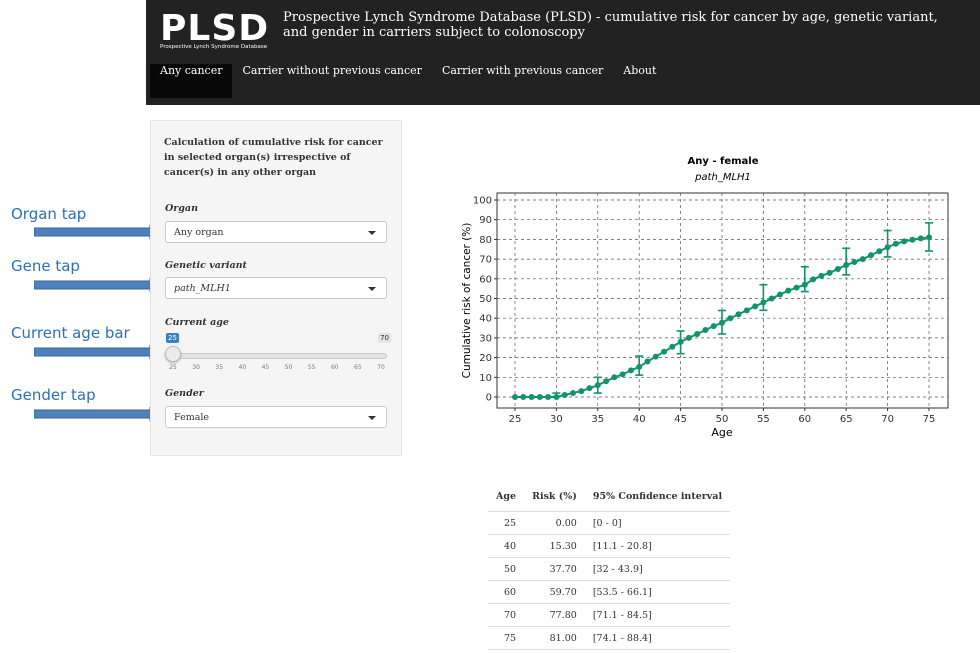  I want to click on chart-subtitle: path_MLH1, so click(723, 177).